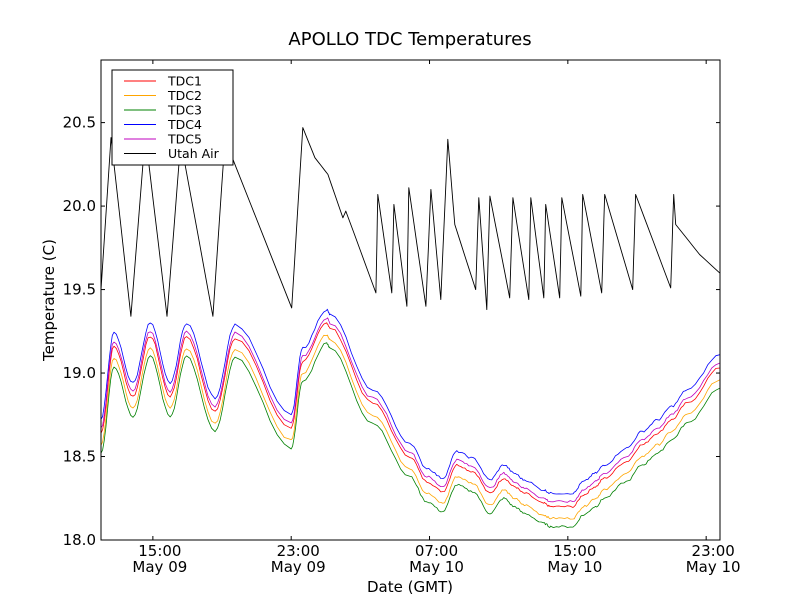  I want to click on y-tick-label: 19.0, so click(79, 373).